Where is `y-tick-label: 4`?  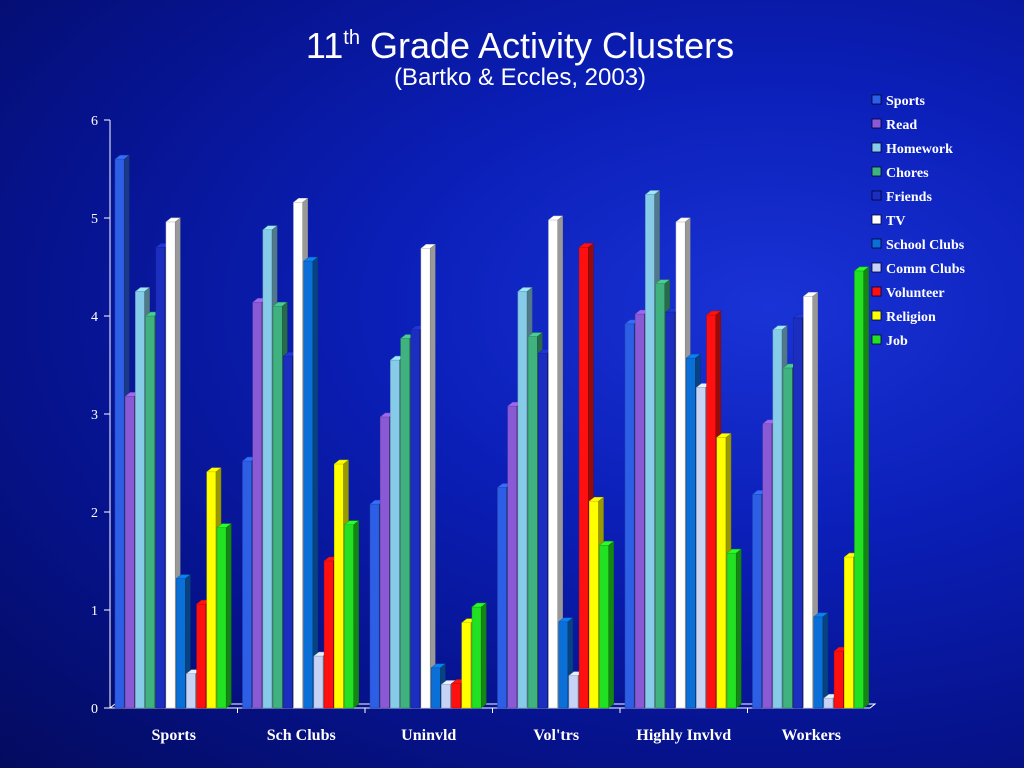 y-tick-label: 4 is located at coordinates (94, 317).